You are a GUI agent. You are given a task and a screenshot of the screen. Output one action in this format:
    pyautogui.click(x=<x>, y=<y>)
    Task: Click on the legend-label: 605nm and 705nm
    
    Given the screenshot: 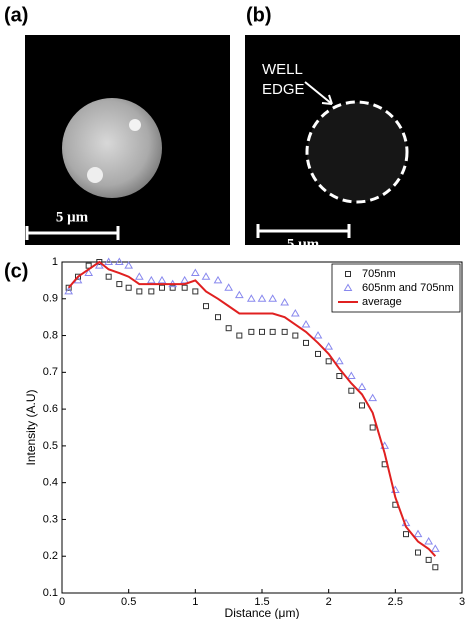 What is the action you would take?
    pyautogui.click(x=408, y=288)
    